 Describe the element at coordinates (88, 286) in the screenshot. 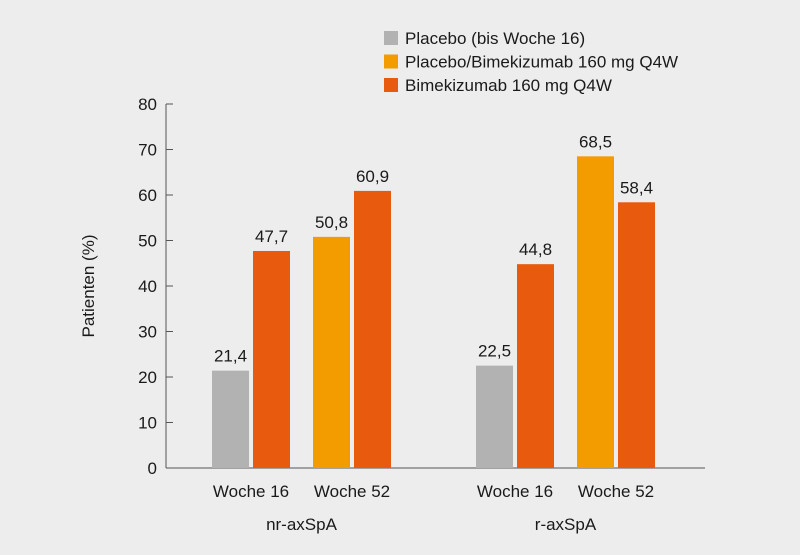

I see `y-axis-label: Patienten (%)` at that location.